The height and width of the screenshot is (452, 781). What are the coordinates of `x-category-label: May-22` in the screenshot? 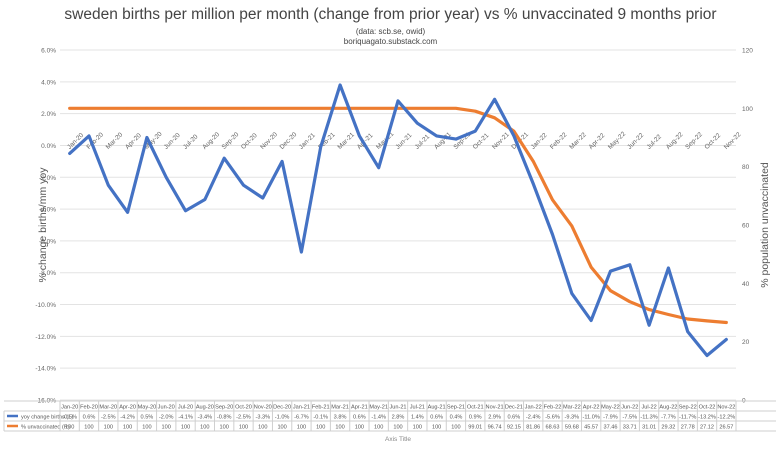 It's located at (617, 140).